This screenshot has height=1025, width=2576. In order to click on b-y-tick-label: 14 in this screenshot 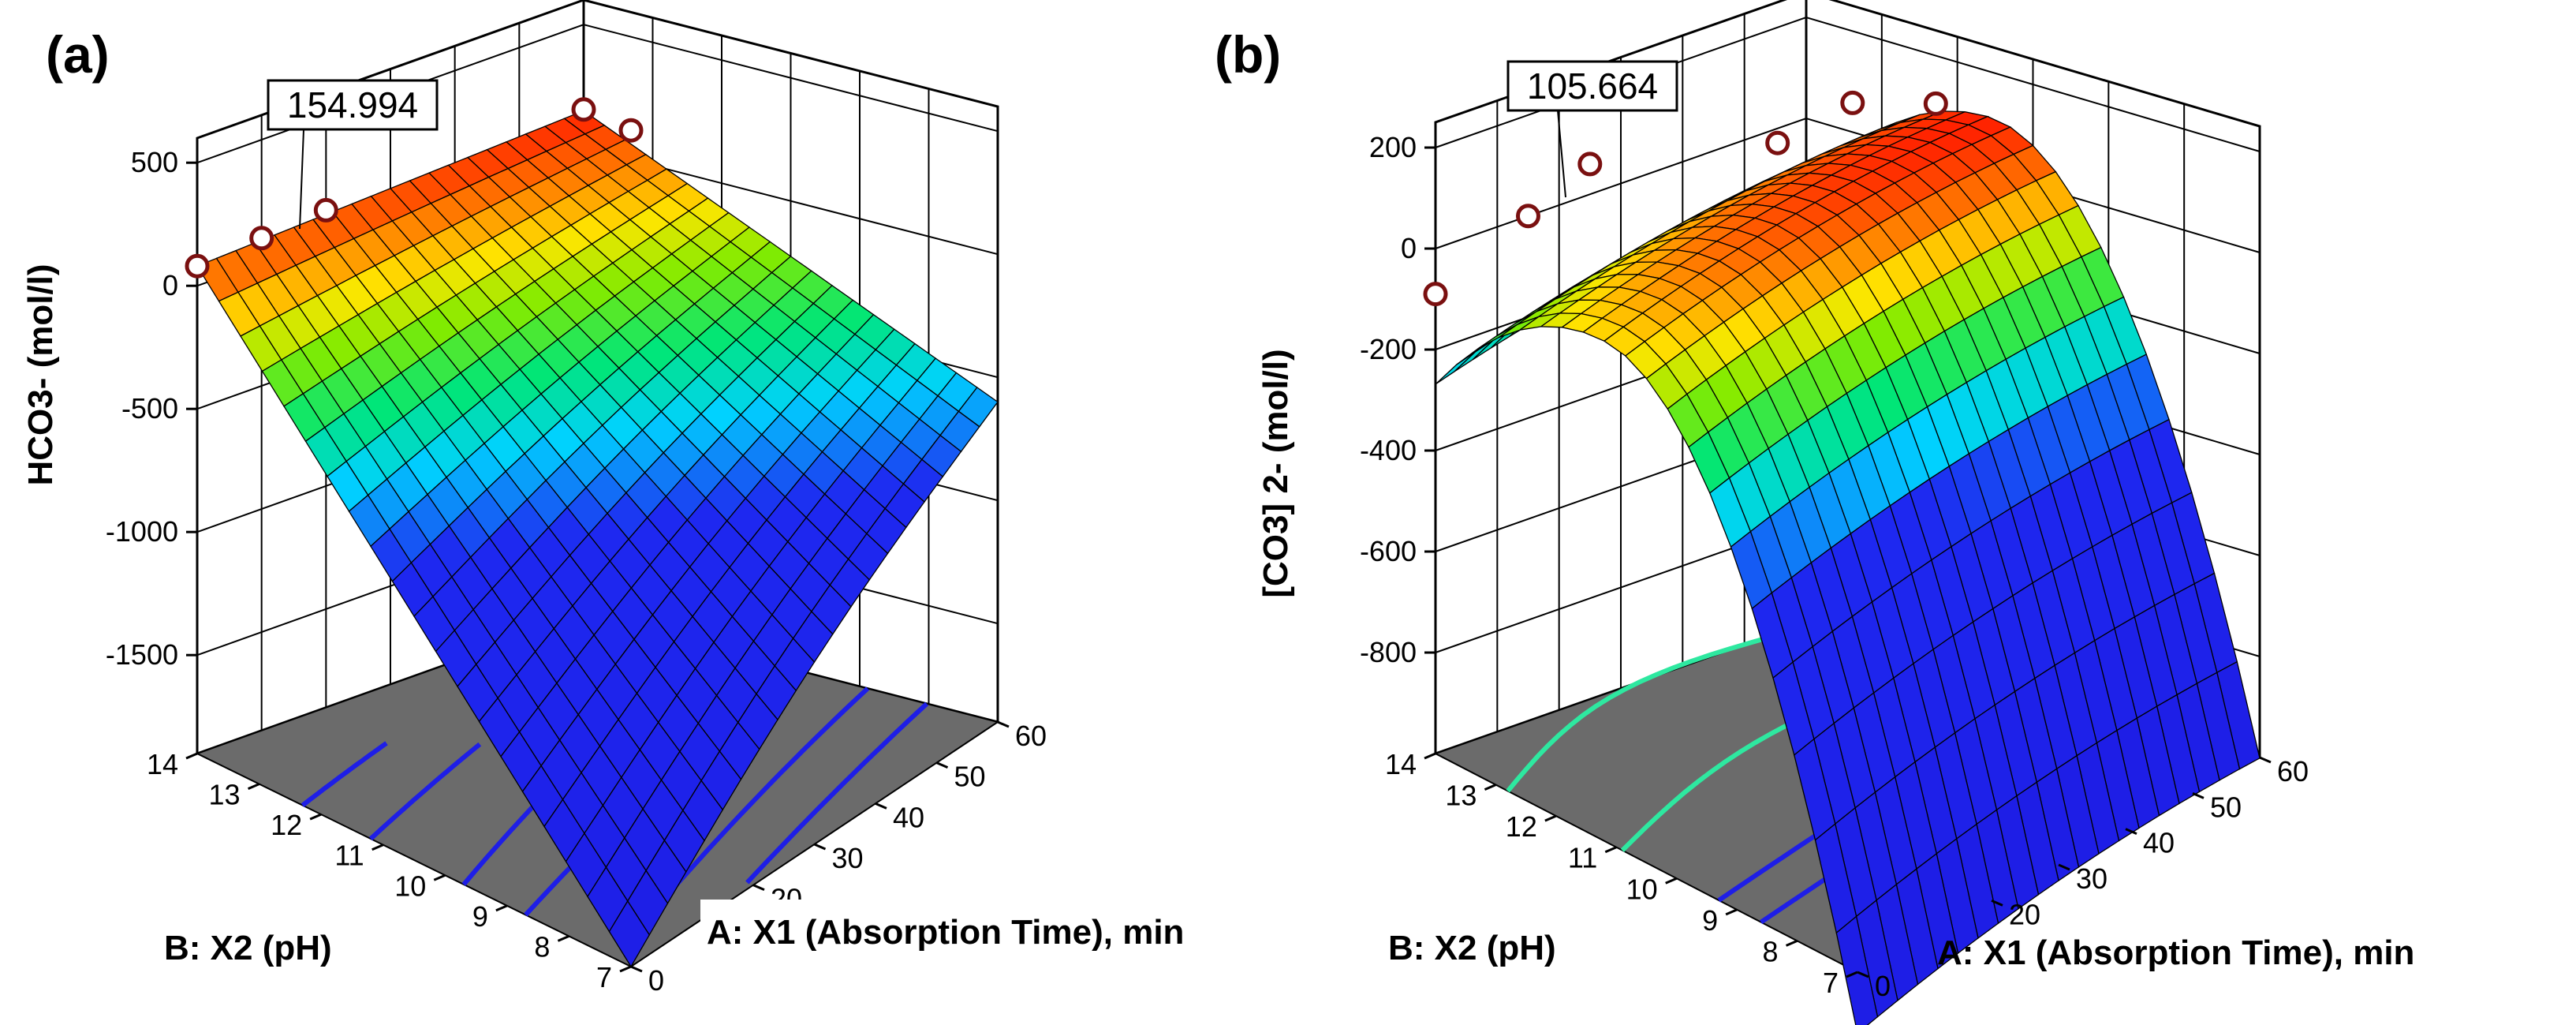, I will do `click(1401, 764)`.